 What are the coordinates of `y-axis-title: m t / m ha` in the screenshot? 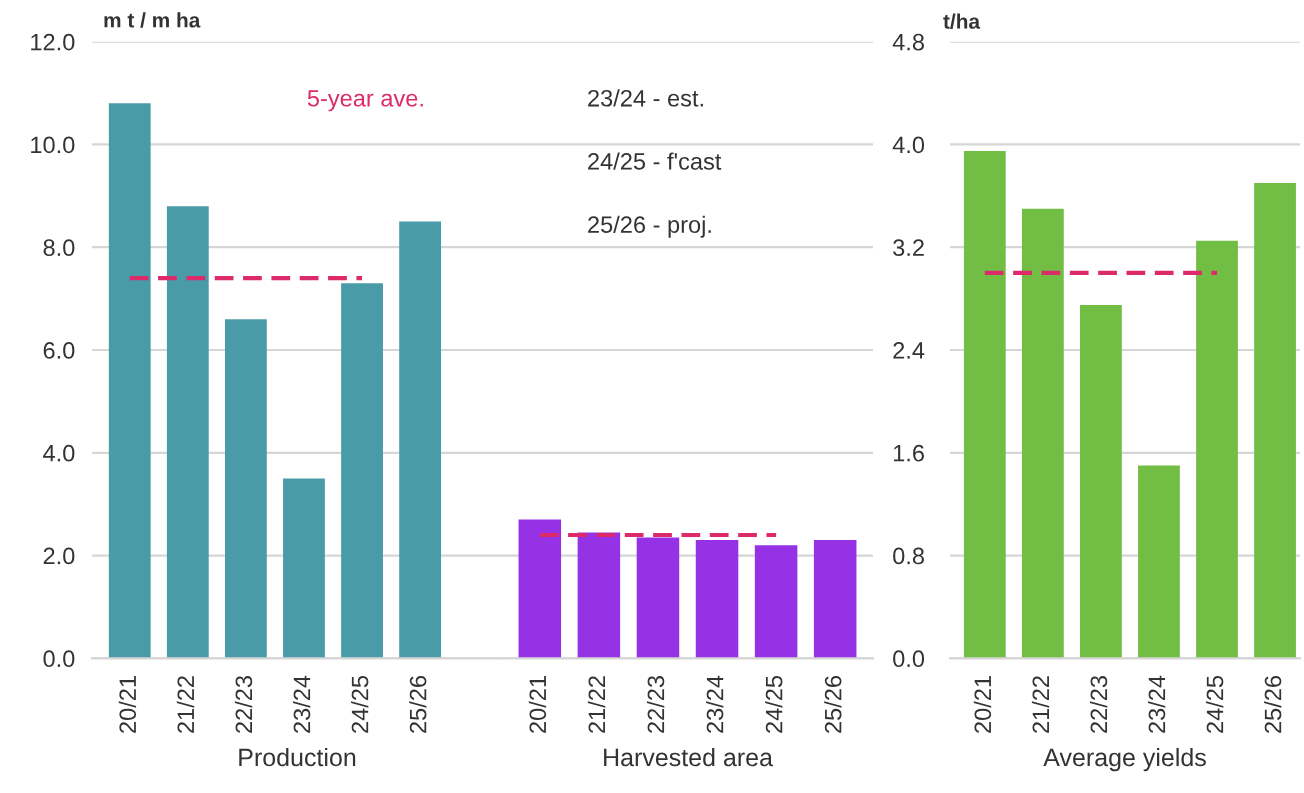 It's located at (152, 20).